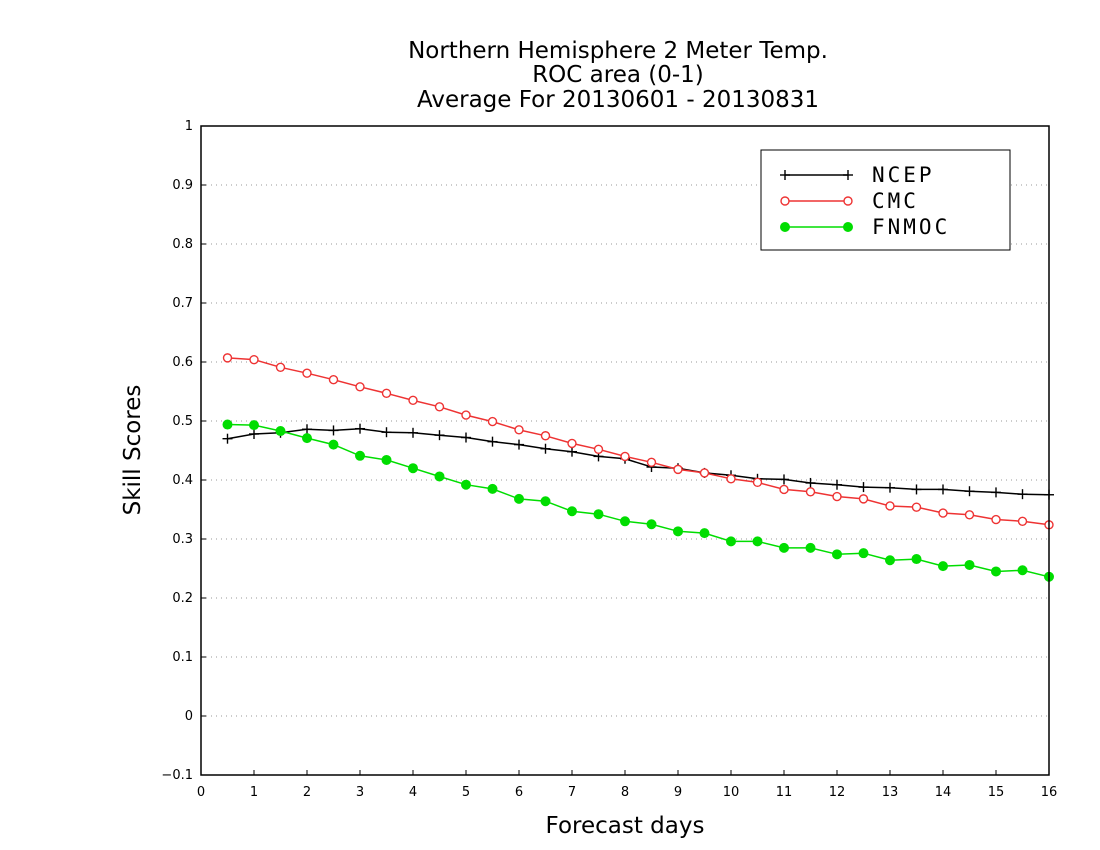 Image resolution: width=1100 pixels, height=850 pixels. I want to click on x-axis-label: Forecast days, so click(625, 826).